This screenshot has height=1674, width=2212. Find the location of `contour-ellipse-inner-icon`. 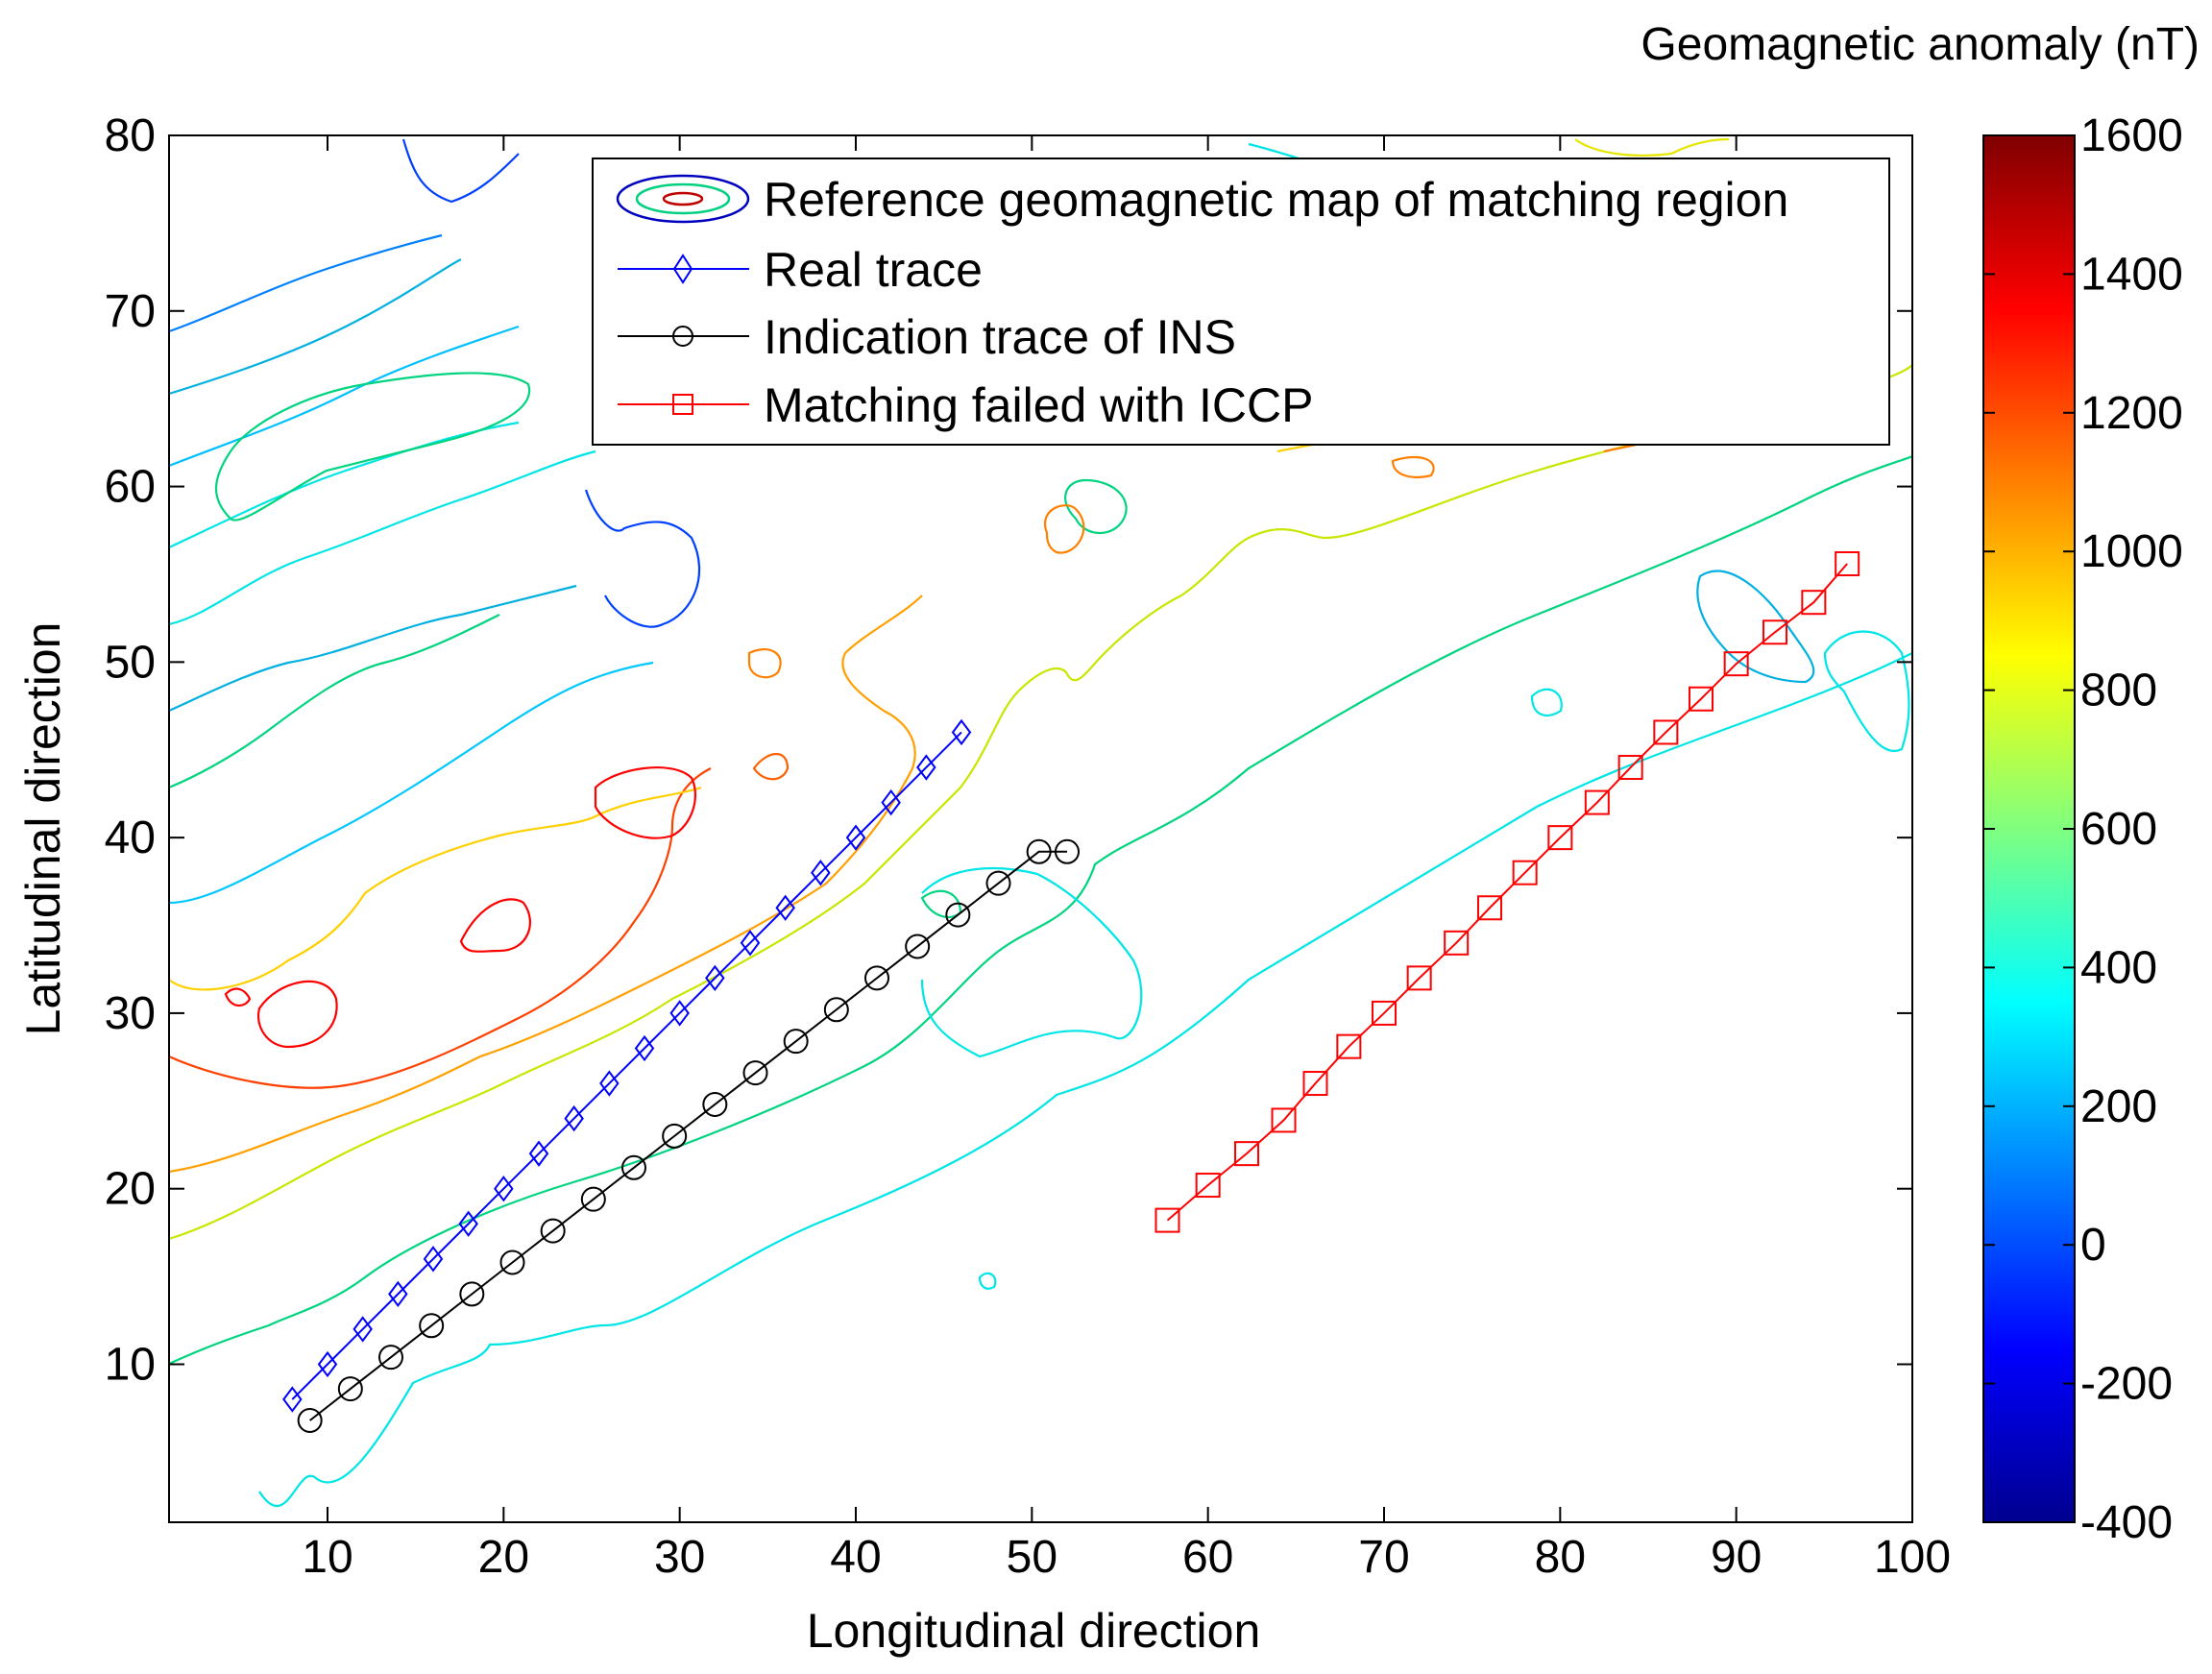

contour-ellipse-inner-icon is located at coordinates (683, 198).